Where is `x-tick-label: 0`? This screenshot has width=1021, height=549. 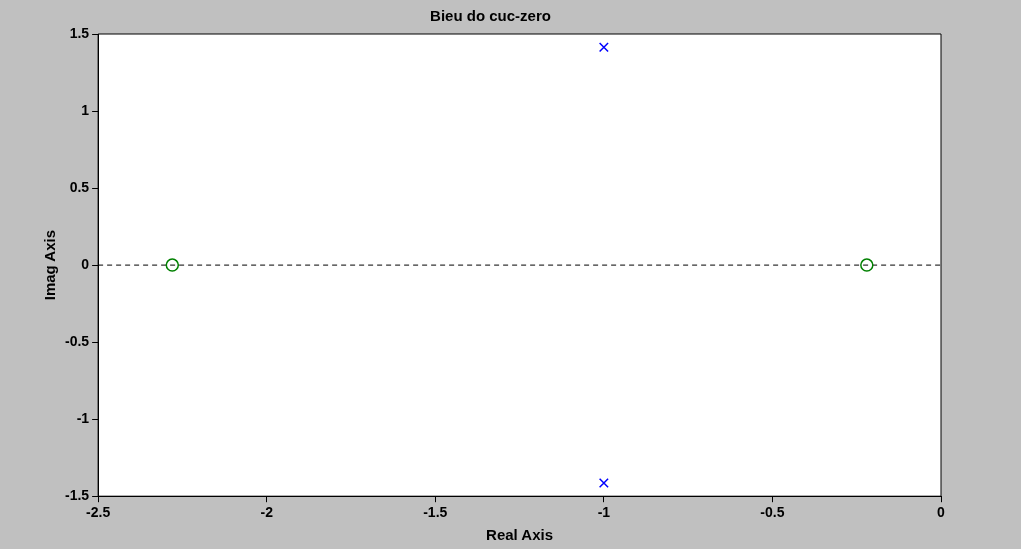
x-tick-label: 0 is located at coordinates (941, 512).